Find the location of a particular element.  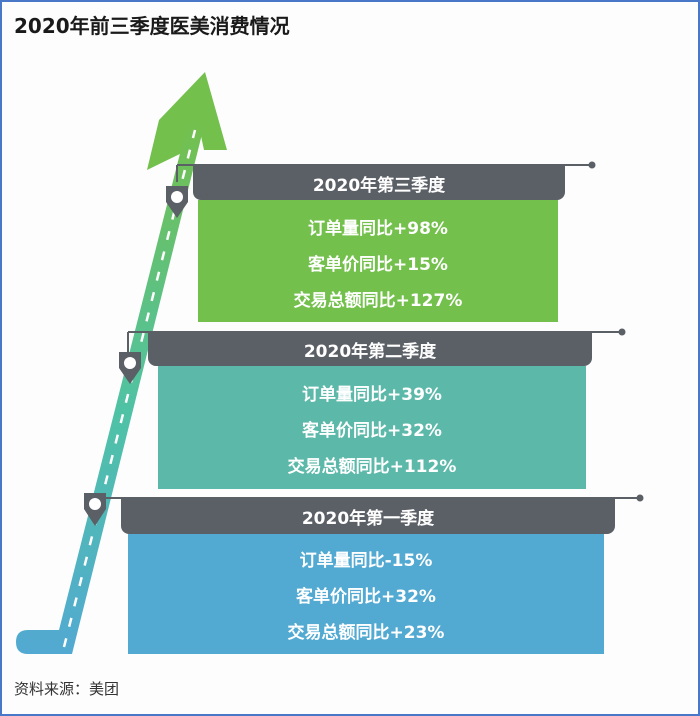

q3-connector is located at coordinates (386, 171).